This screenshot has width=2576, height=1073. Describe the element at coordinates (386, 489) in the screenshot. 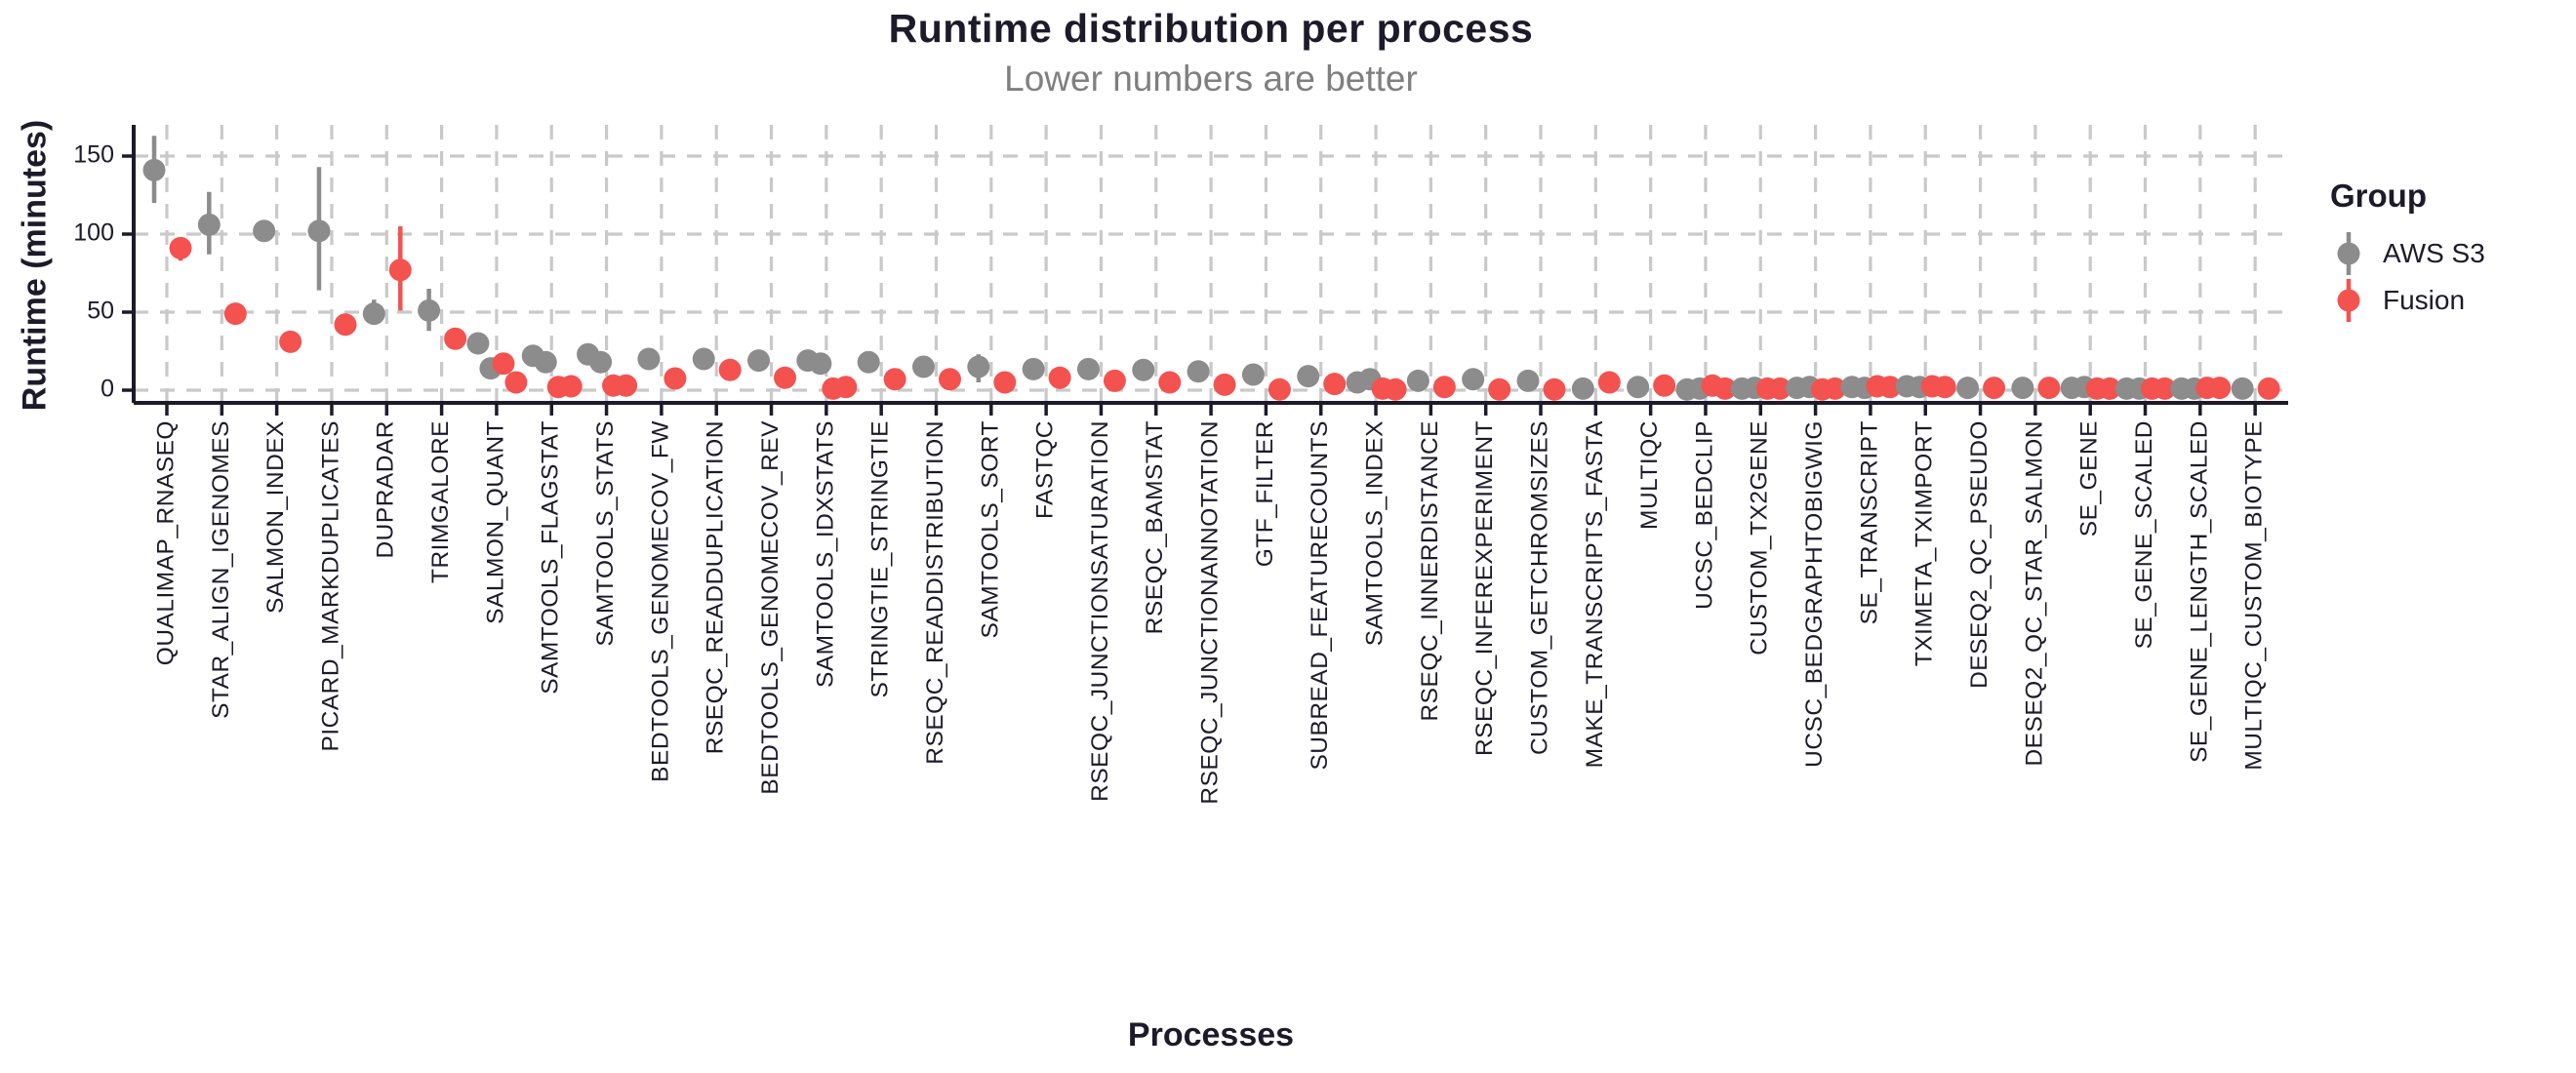

I see `x-tick-label: DUPRADAR` at that location.